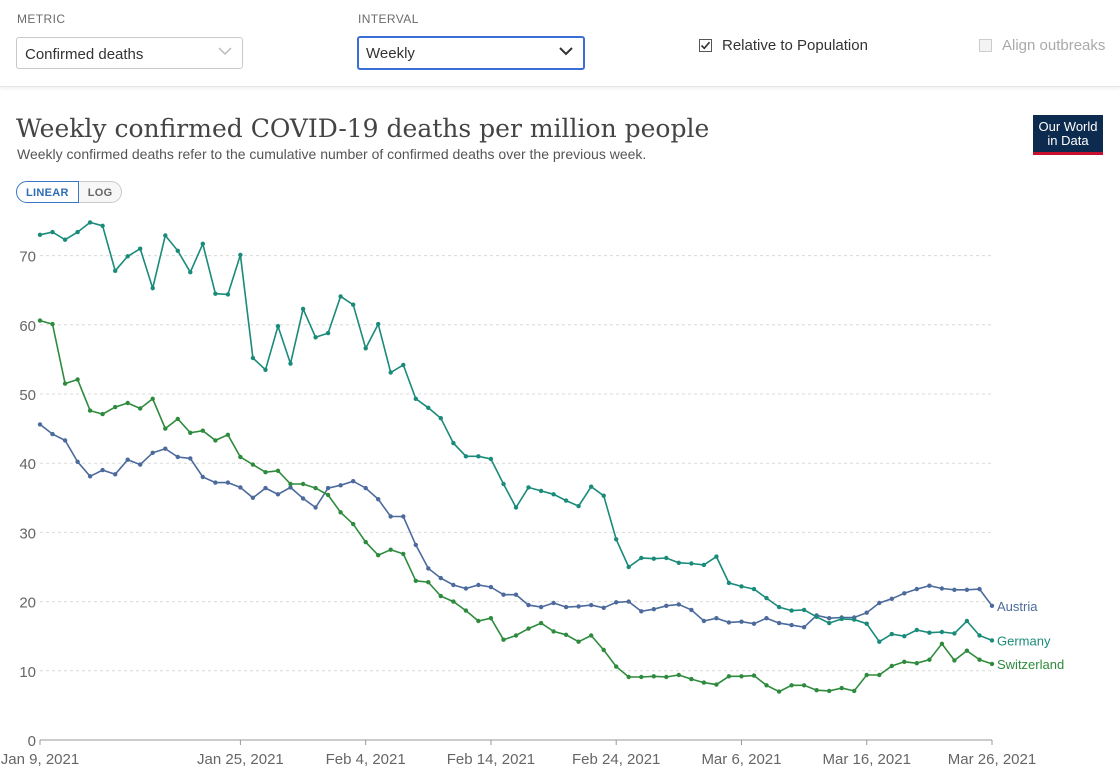 This screenshot has width=1120, height=776. I want to click on scale-toggle: LINEAR LOG, so click(69, 192).